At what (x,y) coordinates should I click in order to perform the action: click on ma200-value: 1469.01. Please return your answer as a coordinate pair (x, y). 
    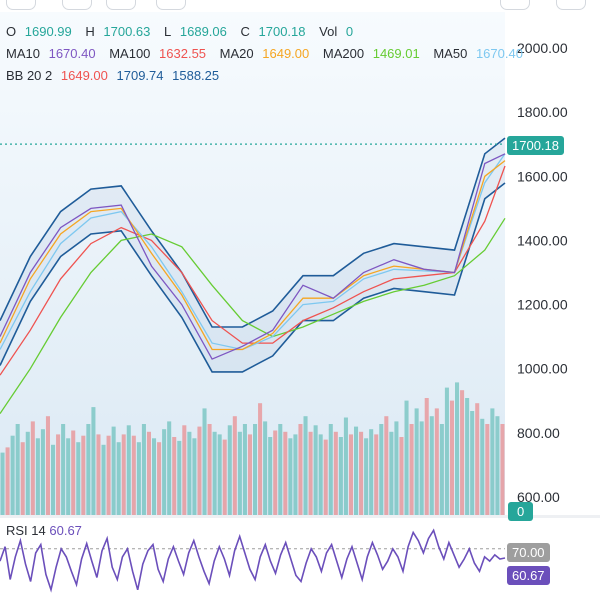
    Looking at the image, I should click on (396, 53).